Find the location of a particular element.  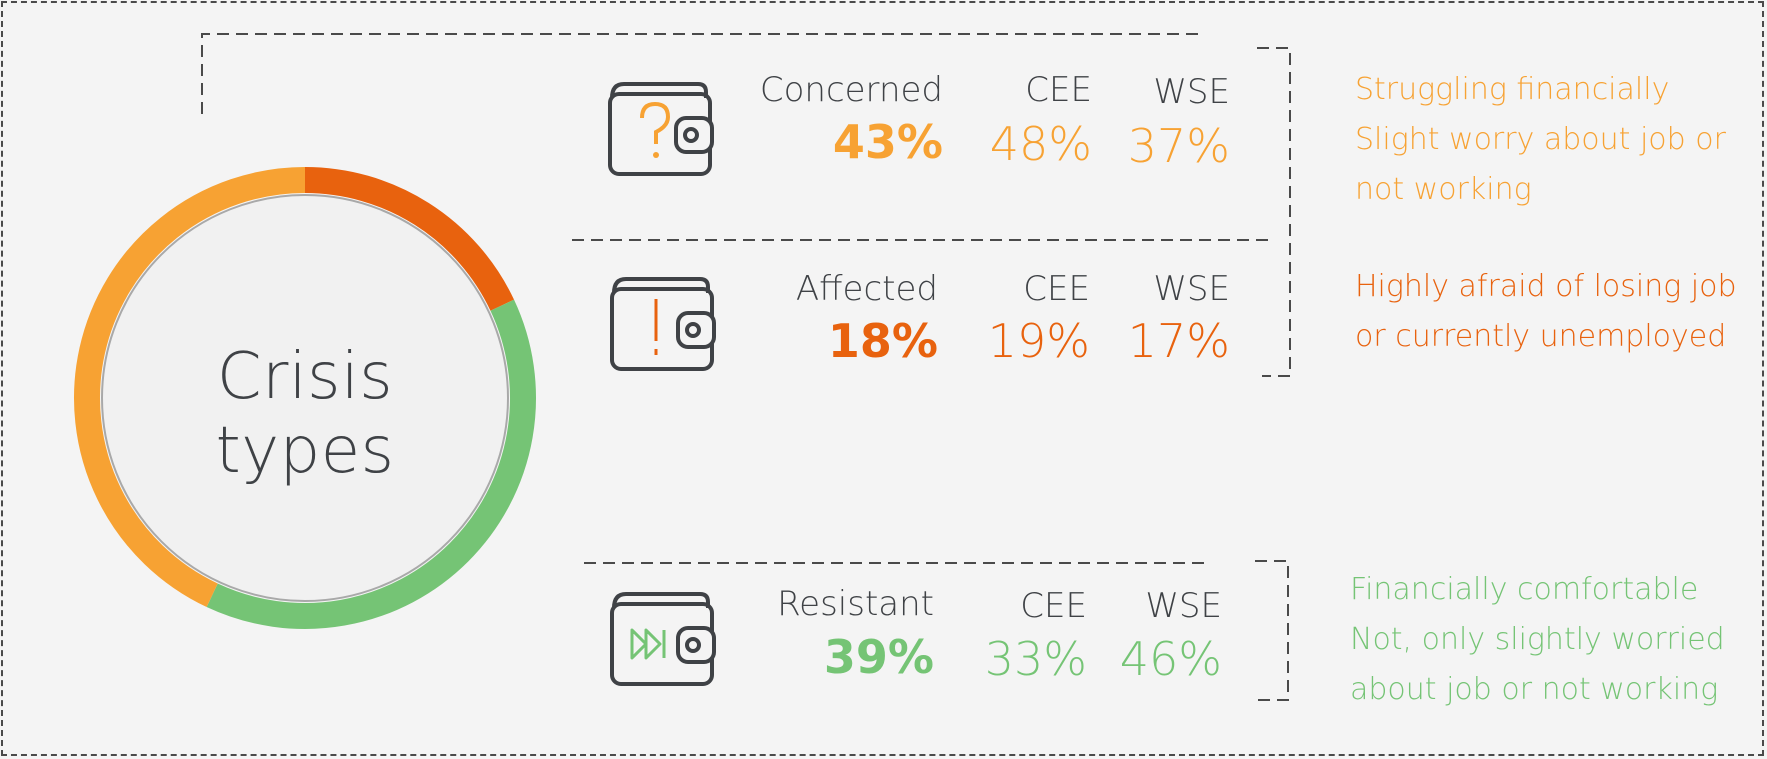

connector-line is located at coordinates (703, 73).